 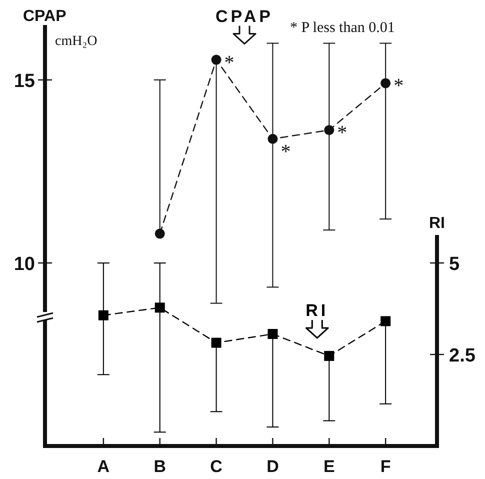 What do you see at coordinates (45, 16) in the screenshot?
I see `y-axis-title: CPAP` at bounding box center [45, 16].